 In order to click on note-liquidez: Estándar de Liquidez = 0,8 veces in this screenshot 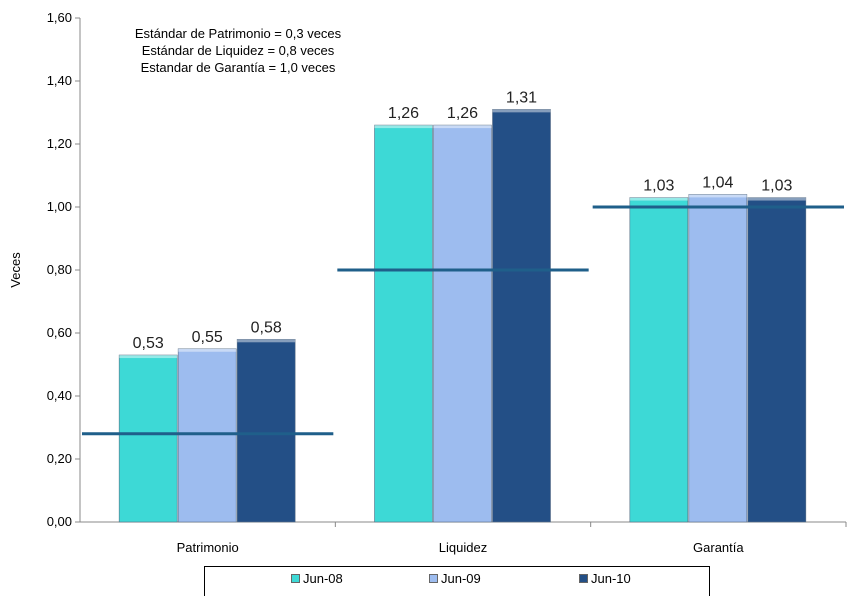, I will do `click(238, 50)`.